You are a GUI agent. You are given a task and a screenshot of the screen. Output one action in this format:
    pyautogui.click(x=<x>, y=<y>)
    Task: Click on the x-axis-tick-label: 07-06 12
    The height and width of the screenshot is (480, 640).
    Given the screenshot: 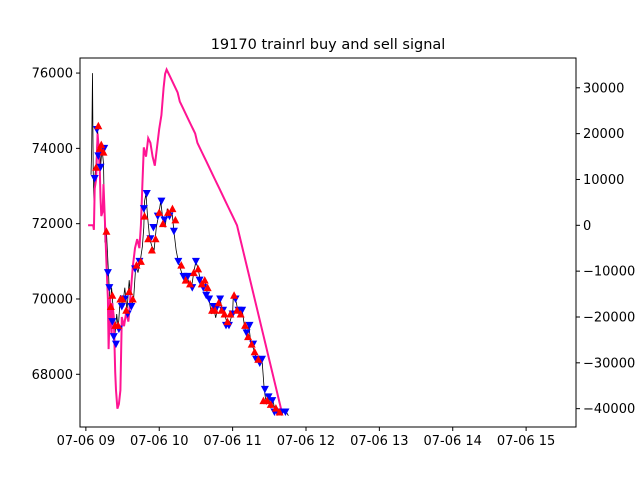 What is the action you would take?
    pyautogui.click(x=306, y=441)
    